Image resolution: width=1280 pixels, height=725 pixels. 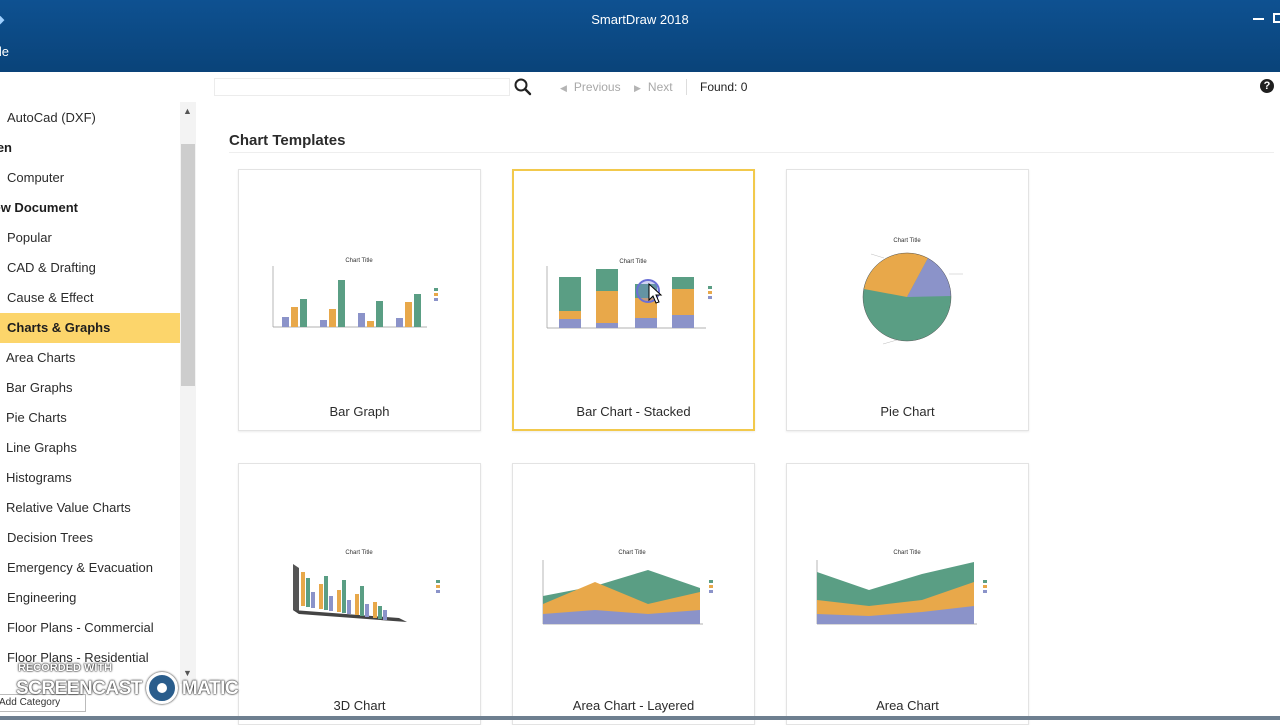 I want to click on template-card-bar-chart-stacked: Chart Title Bar Chart - Stacked, so click(x=633, y=300).